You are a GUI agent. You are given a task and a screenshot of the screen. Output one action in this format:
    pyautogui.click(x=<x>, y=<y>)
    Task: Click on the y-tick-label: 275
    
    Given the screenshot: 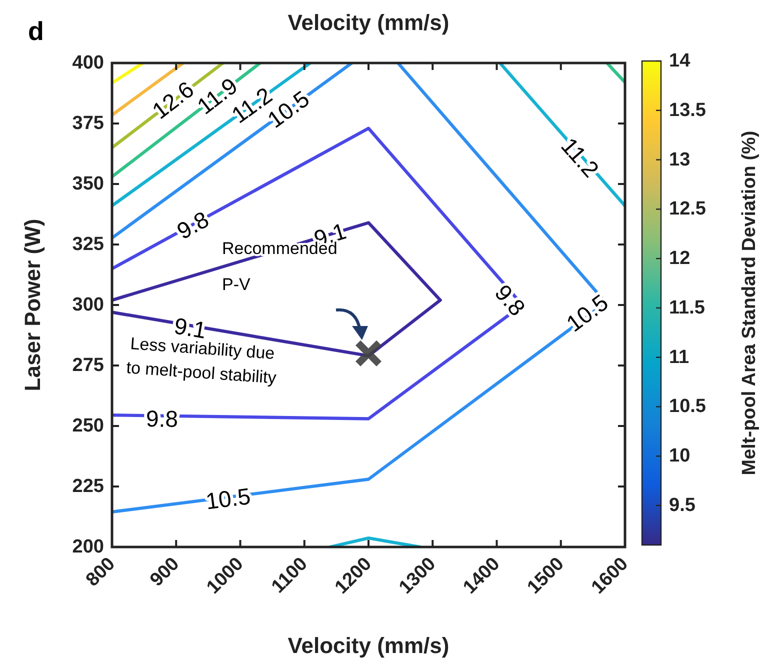 What is the action you would take?
    pyautogui.click(x=88, y=365)
    